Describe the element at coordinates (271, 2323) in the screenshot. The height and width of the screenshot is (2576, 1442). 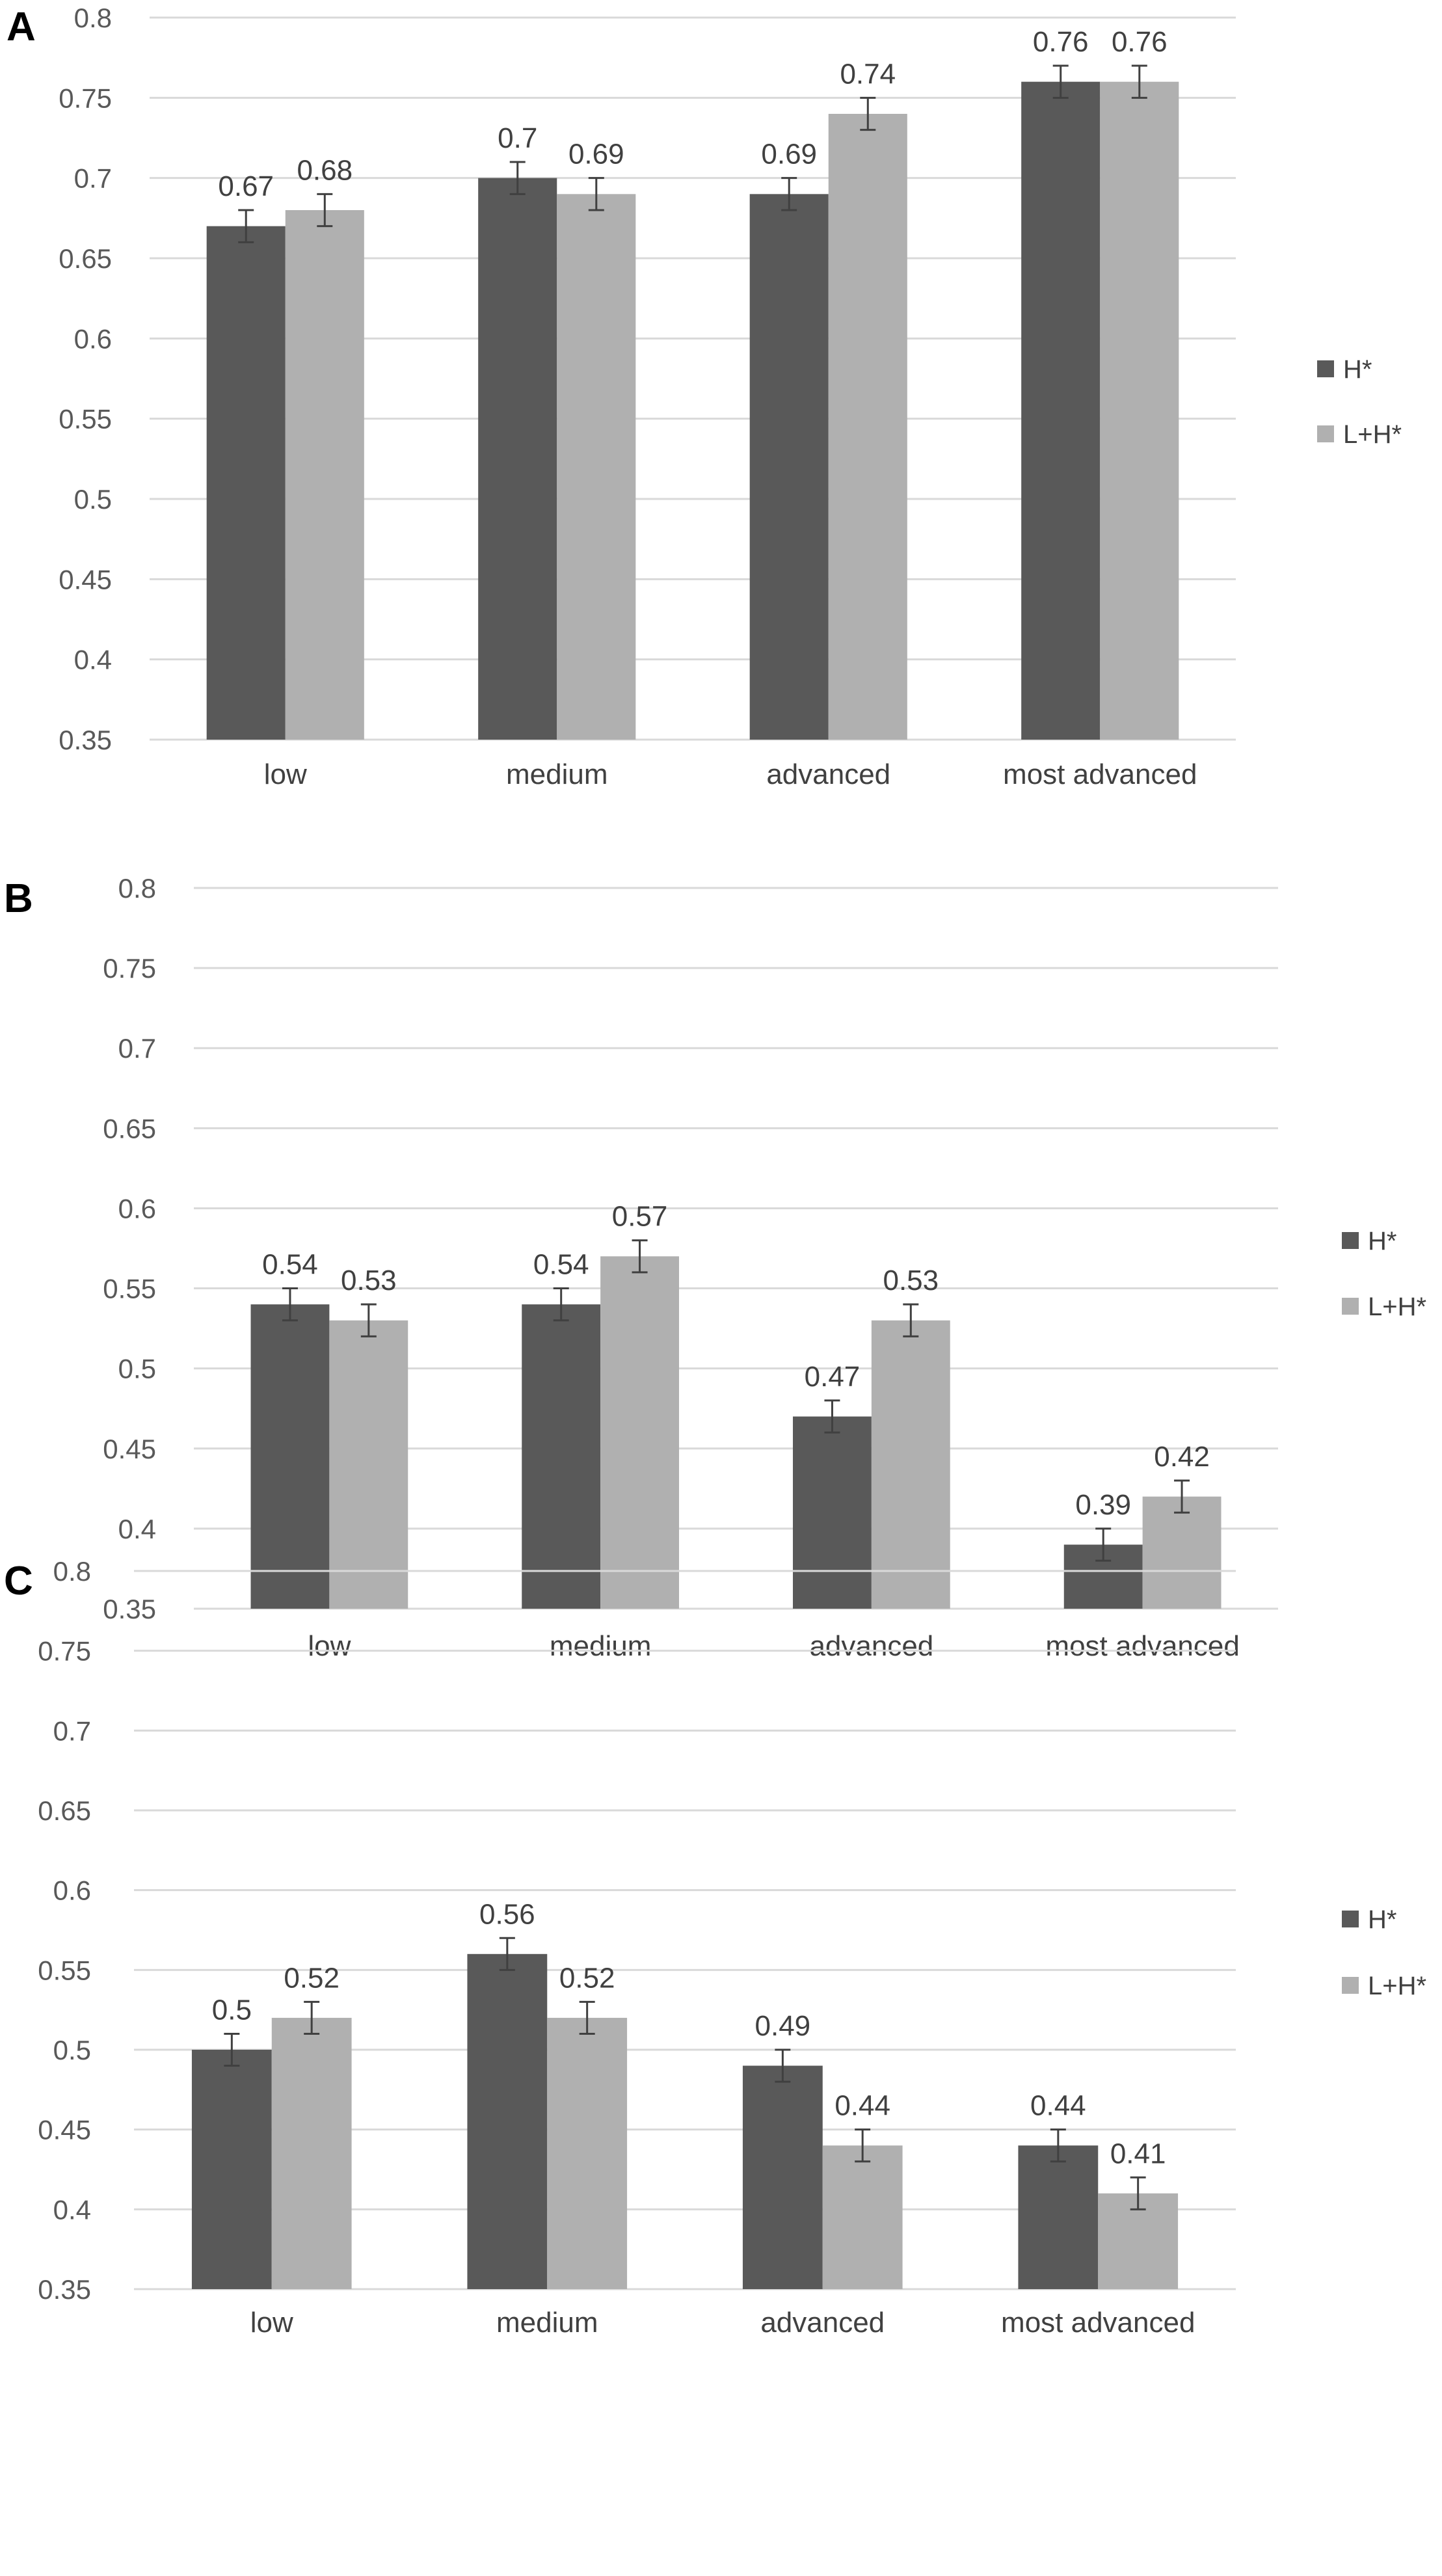
I see `category-label: low` at that location.